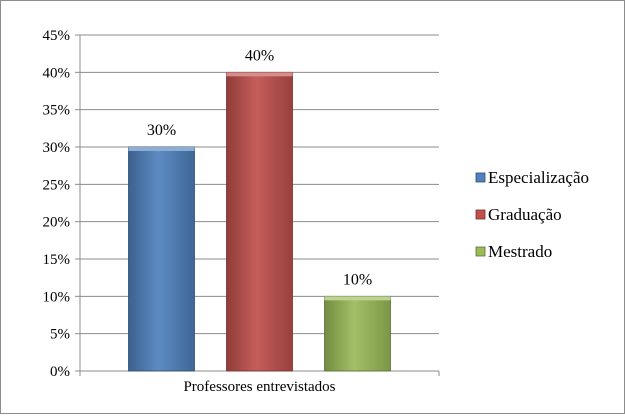 The width and height of the screenshot is (625, 418). Describe the element at coordinates (60, 372) in the screenshot. I see `y-tick-label: 0%` at that location.